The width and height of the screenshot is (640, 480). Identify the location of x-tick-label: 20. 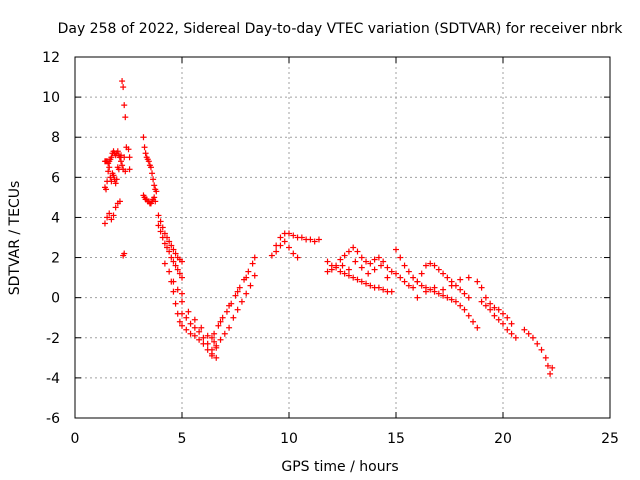
(503, 439).